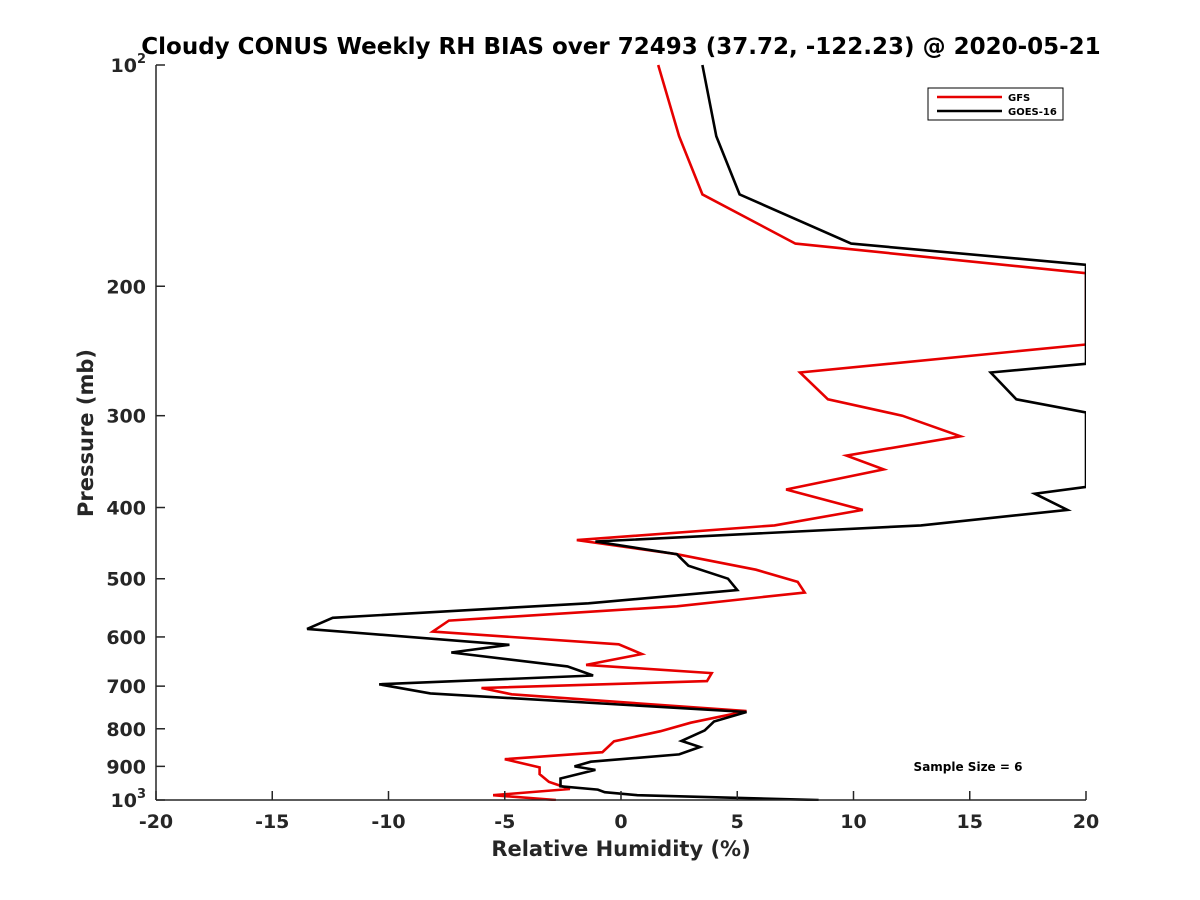 The width and height of the screenshot is (1200, 900). What do you see at coordinates (853, 822) in the screenshot?
I see `x-tick-label: 10` at bounding box center [853, 822].